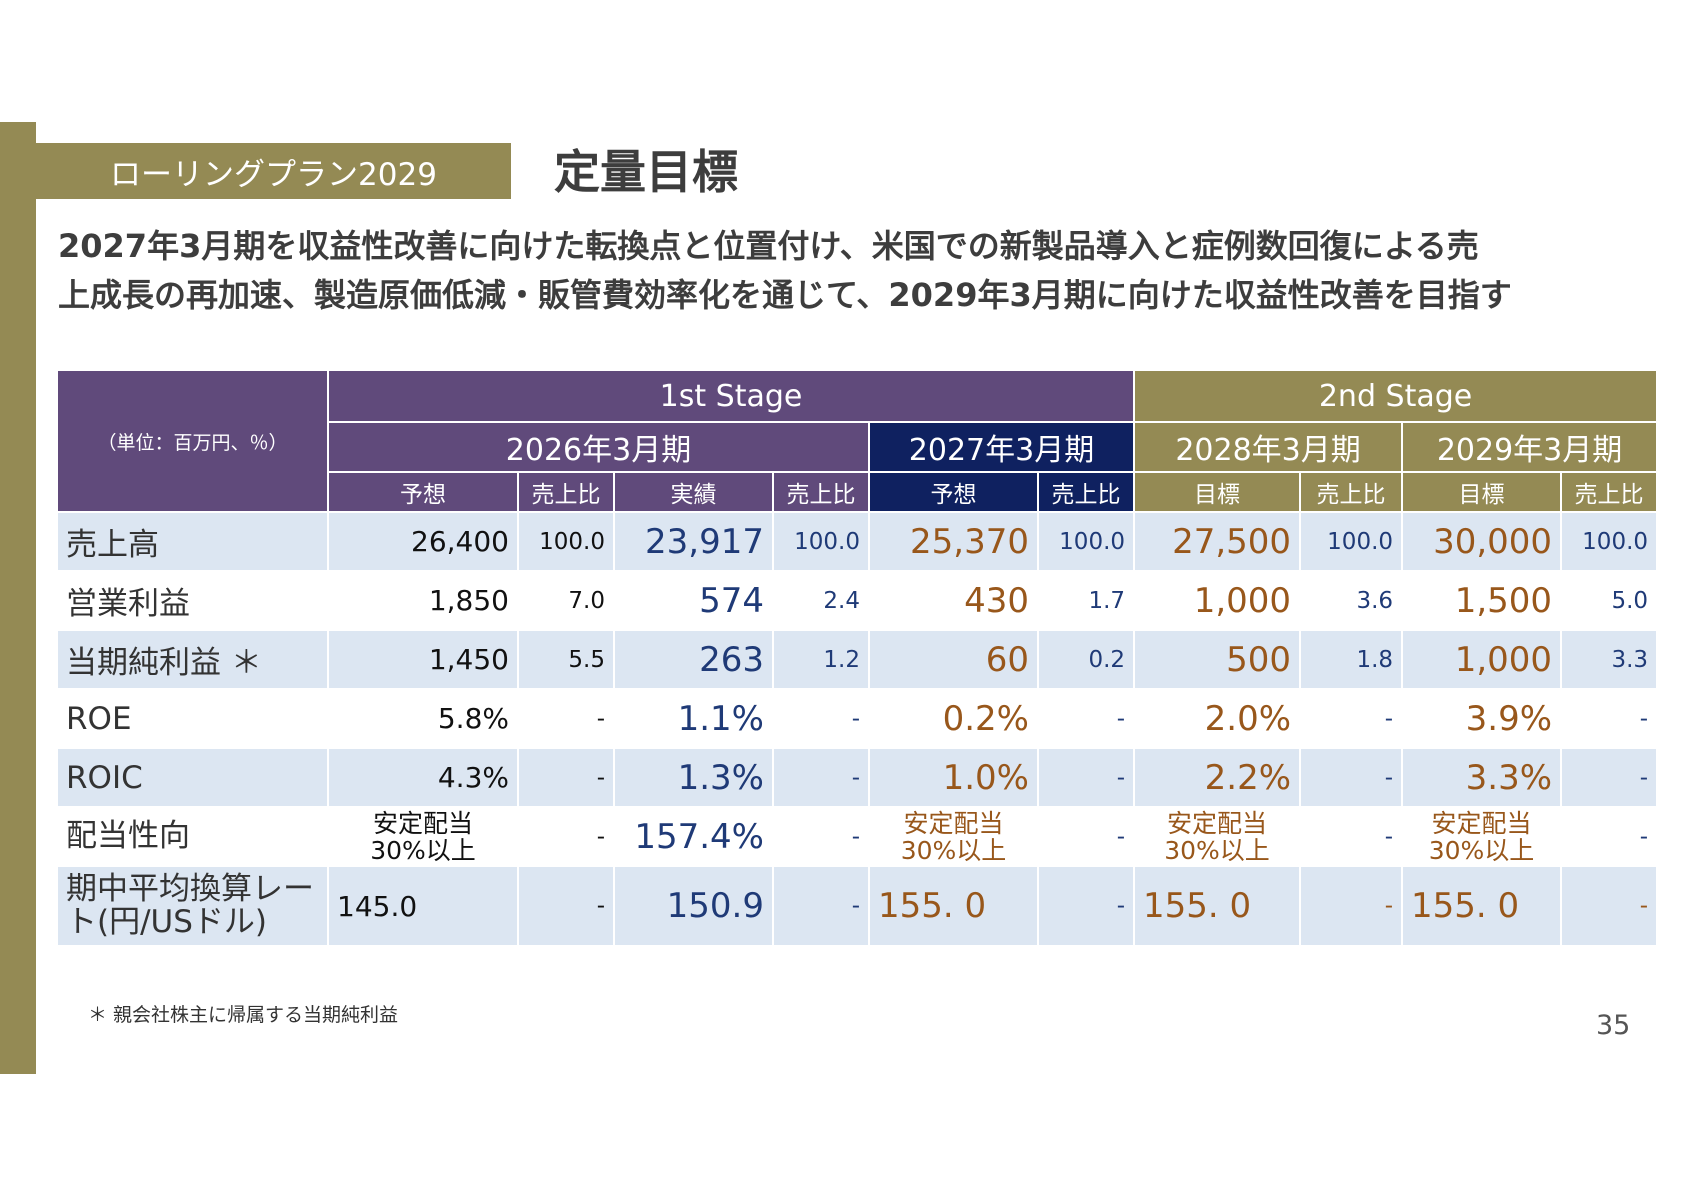 This screenshot has width=1684, height=1190. What do you see at coordinates (192, 906) in the screenshot?
I see `row-label: 期中平均換算レー ト(円/USドル)` at bounding box center [192, 906].